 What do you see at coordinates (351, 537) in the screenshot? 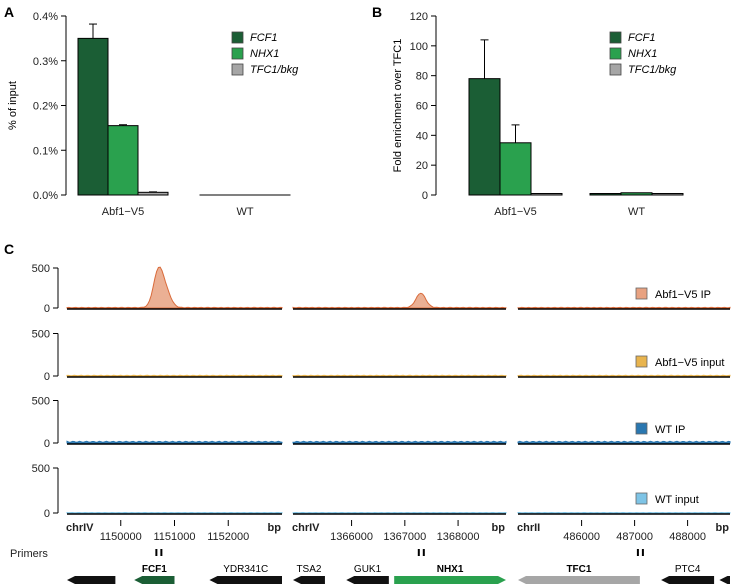
I see `coord-tick-label: 1366000` at bounding box center [351, 537].